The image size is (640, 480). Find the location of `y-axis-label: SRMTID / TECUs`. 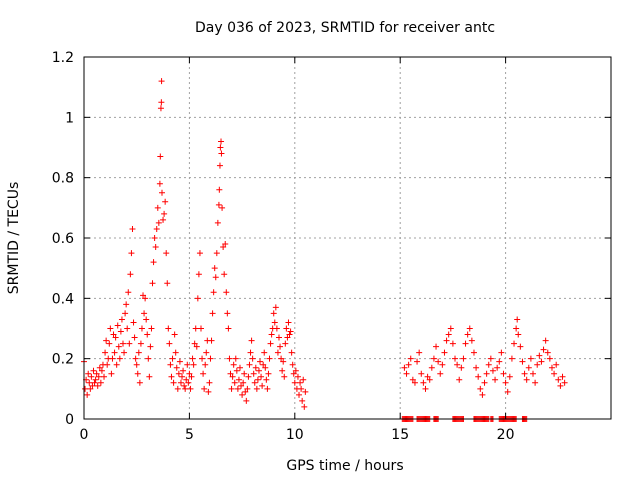

y-axis-label: SRMTID / TECUs is located at coordinates (14, 238).